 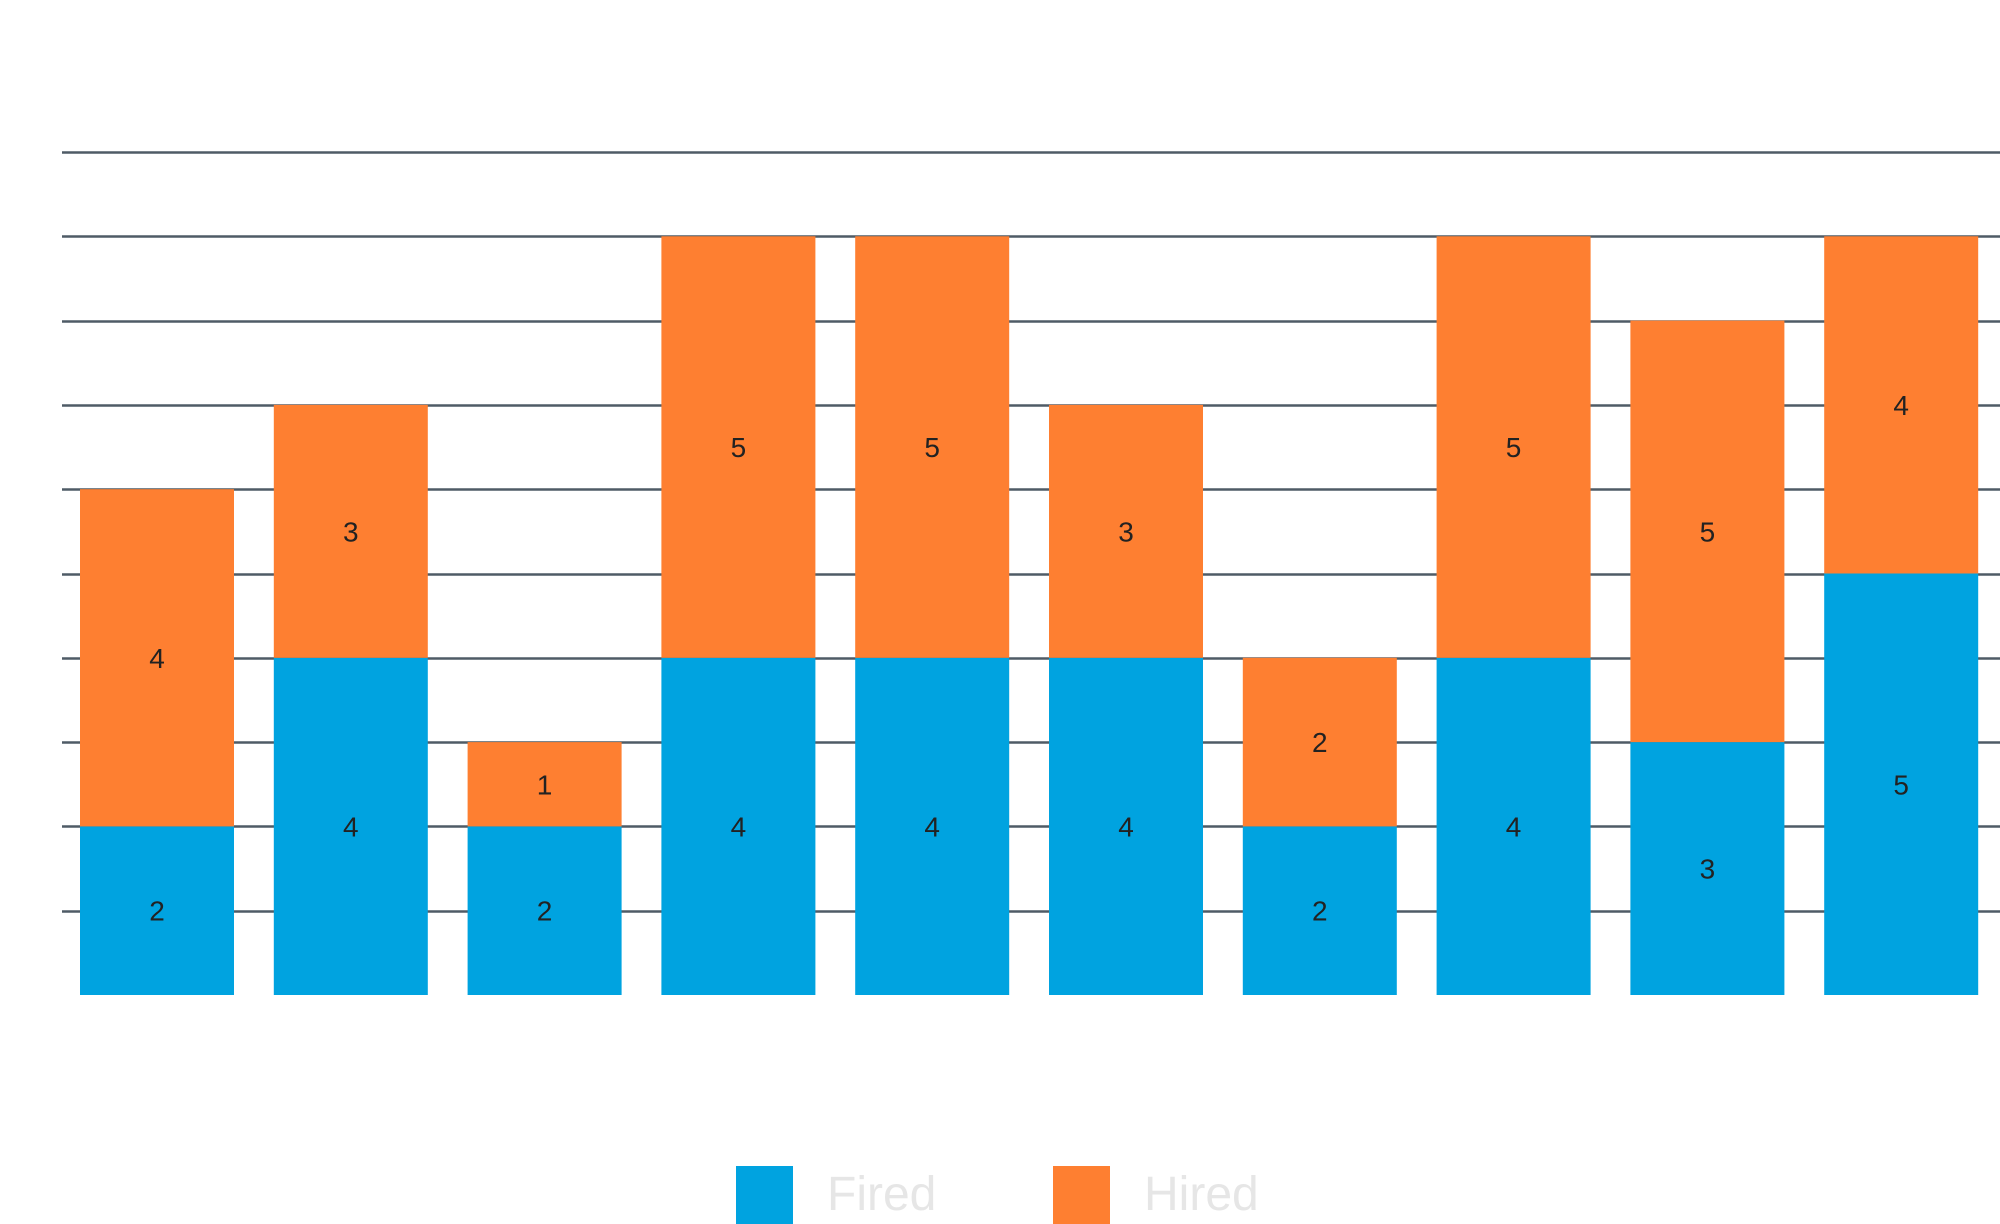 I want to click on data-label-hired-3: 1, so click(x=545, y=784).